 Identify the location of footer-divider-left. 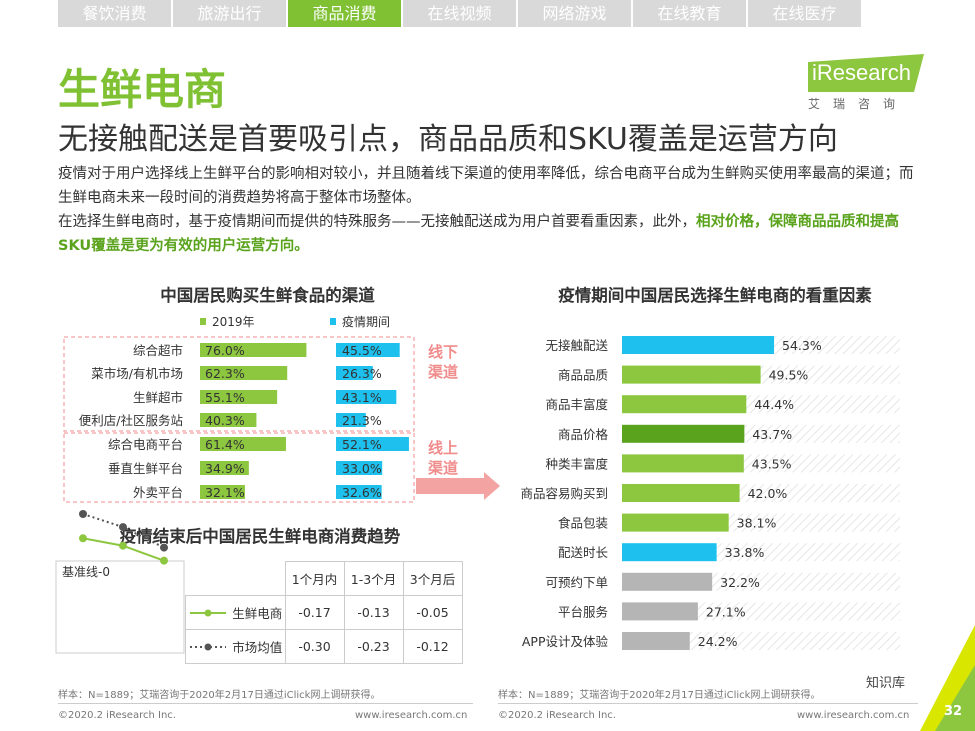
(265, 703).